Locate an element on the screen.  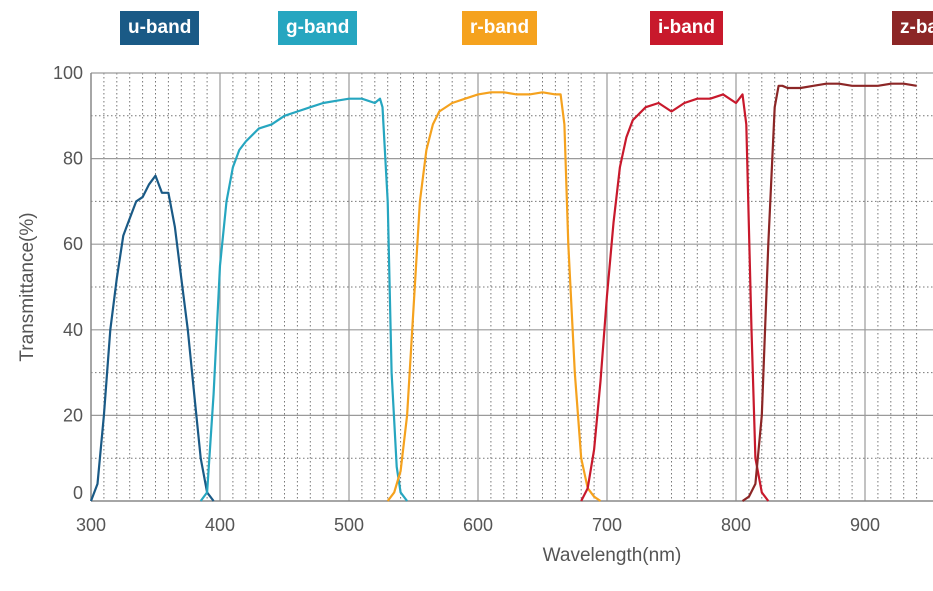
x-tick-label: 700 is located at coordinates (607, 525).